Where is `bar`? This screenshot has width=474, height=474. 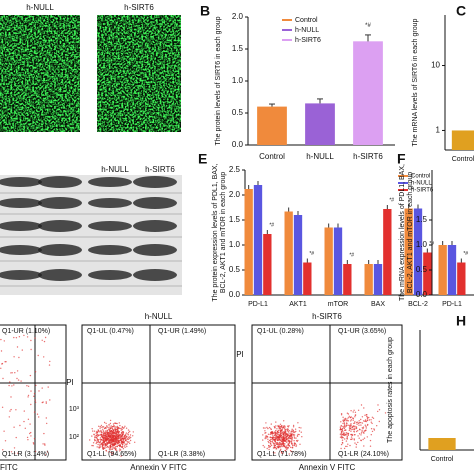 bar is located at coordinates (368, 279).